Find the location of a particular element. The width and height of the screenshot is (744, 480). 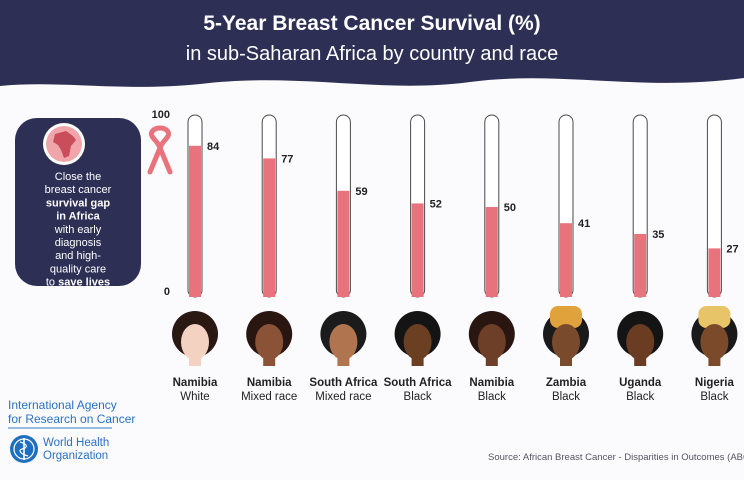

callout-line: and high- is located at coordinates (78, 256).